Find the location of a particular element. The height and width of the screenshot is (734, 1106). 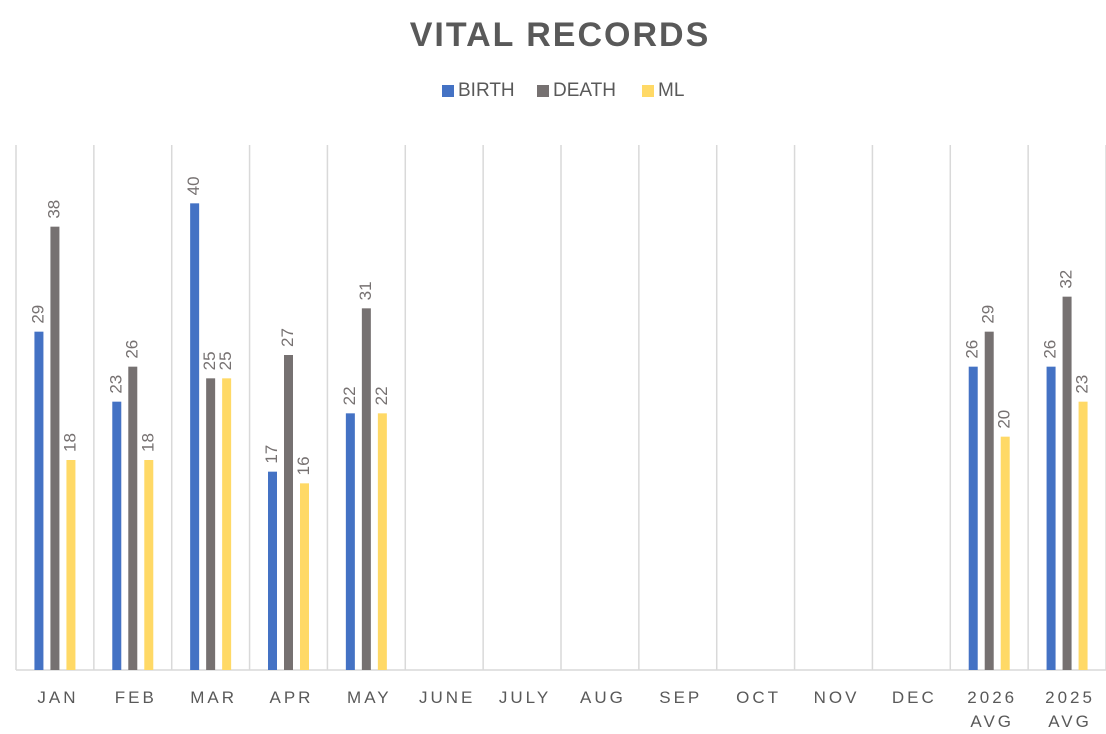

x-tick-label: JAN is located at coordinates (58, 697).